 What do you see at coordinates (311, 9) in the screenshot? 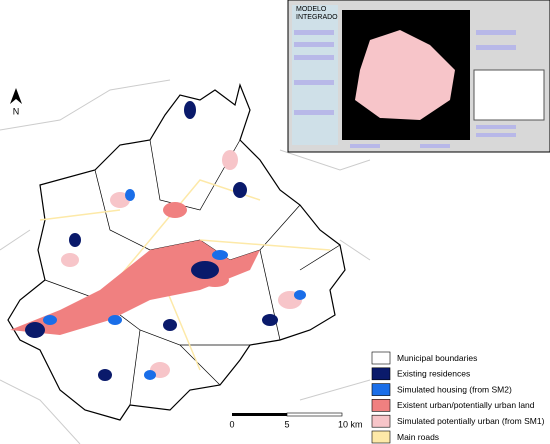
I see `inset-title: MODELO` at bounding box center [311, 9].